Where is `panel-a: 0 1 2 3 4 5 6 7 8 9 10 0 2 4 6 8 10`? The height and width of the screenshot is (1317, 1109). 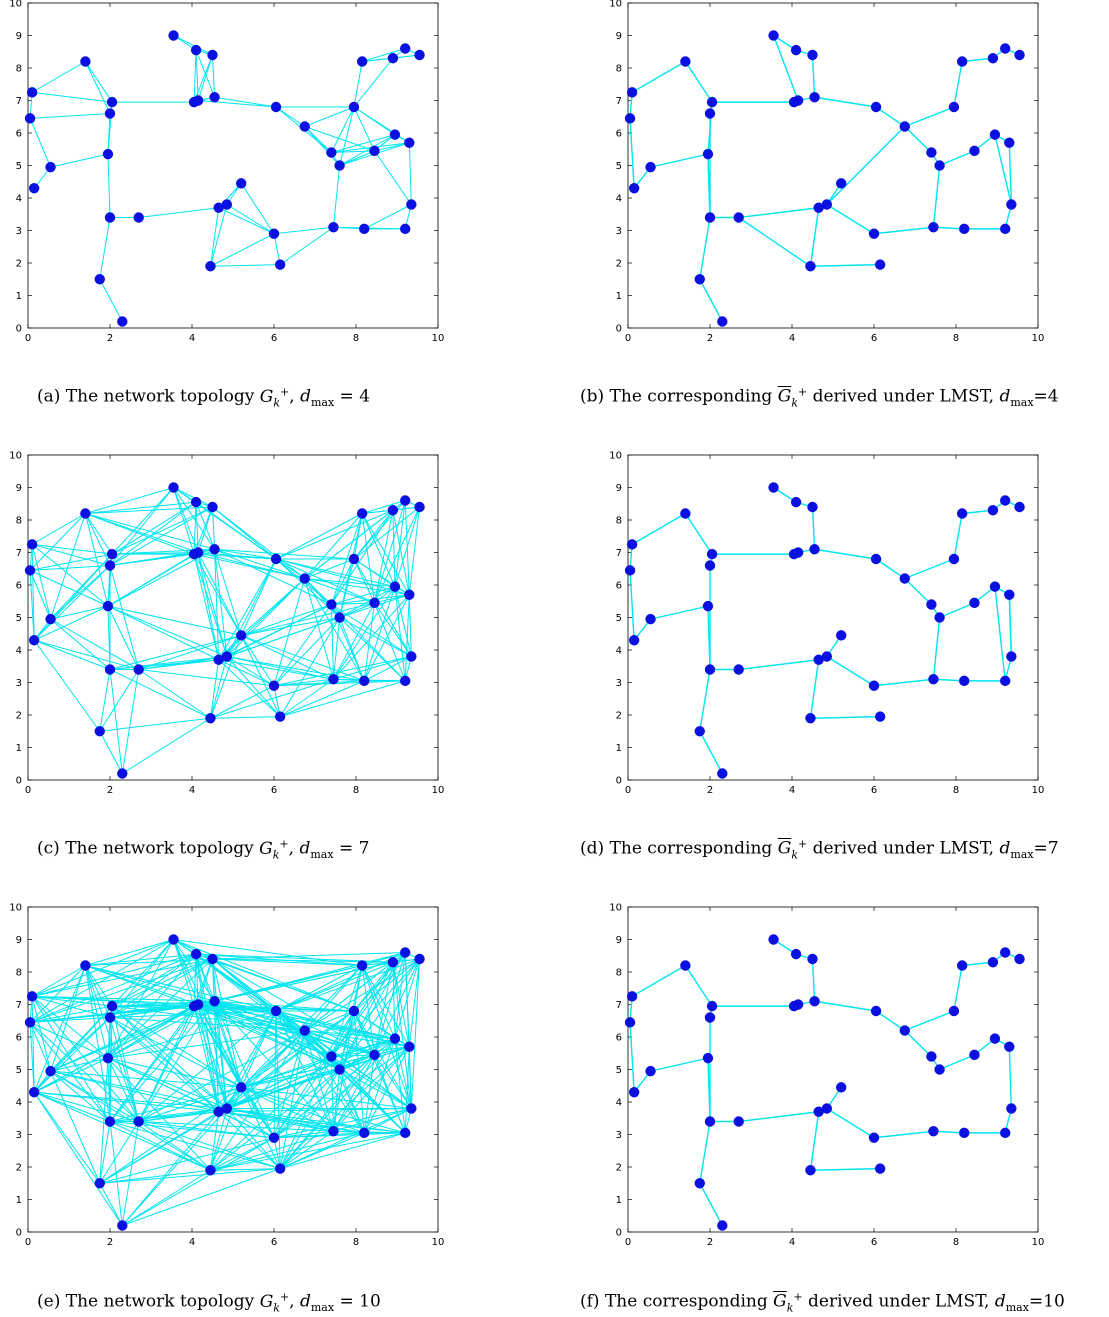 panel-a: 0 1 2 3 4 5 6 7 8 9 10 0 2 4 6 8 10 is located at coordinates (222, 172).